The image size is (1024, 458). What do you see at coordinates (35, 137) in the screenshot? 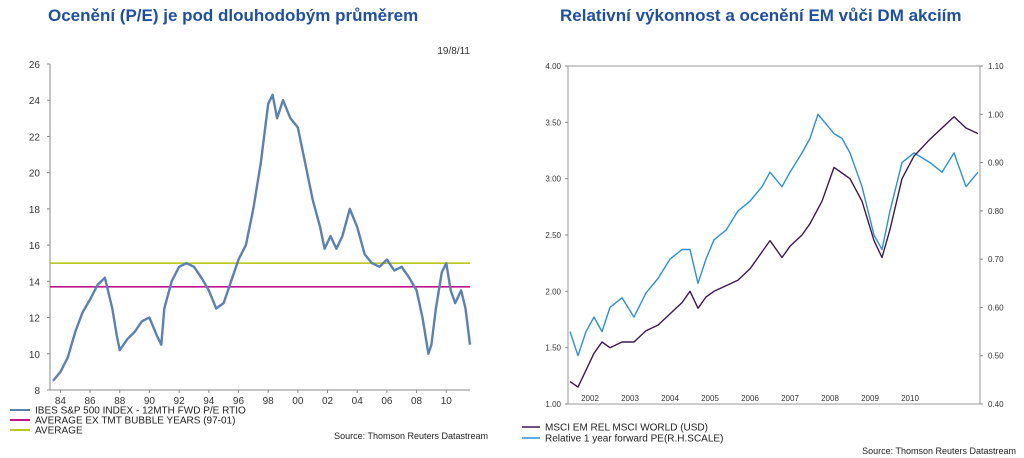
I see `y-tick-label: 22` at bounding box center [35, 137].